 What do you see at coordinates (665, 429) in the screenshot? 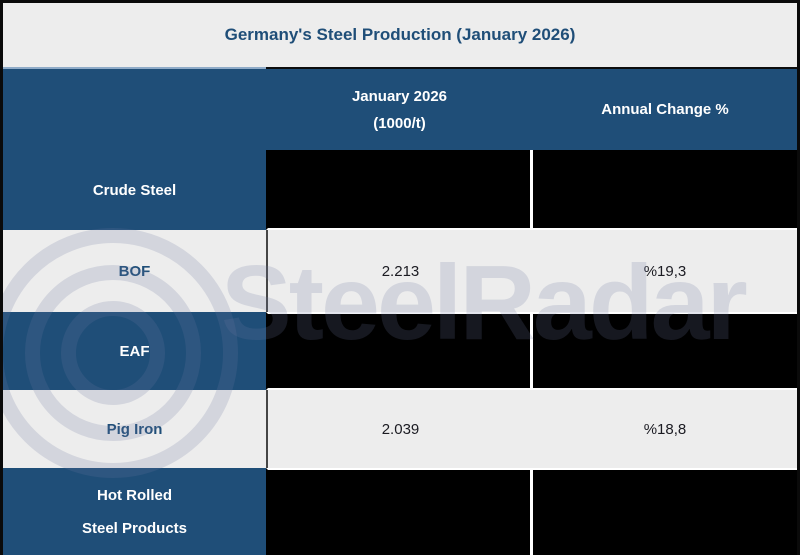
I see `change-cell: %18,8` at bounding box center [665, 429].